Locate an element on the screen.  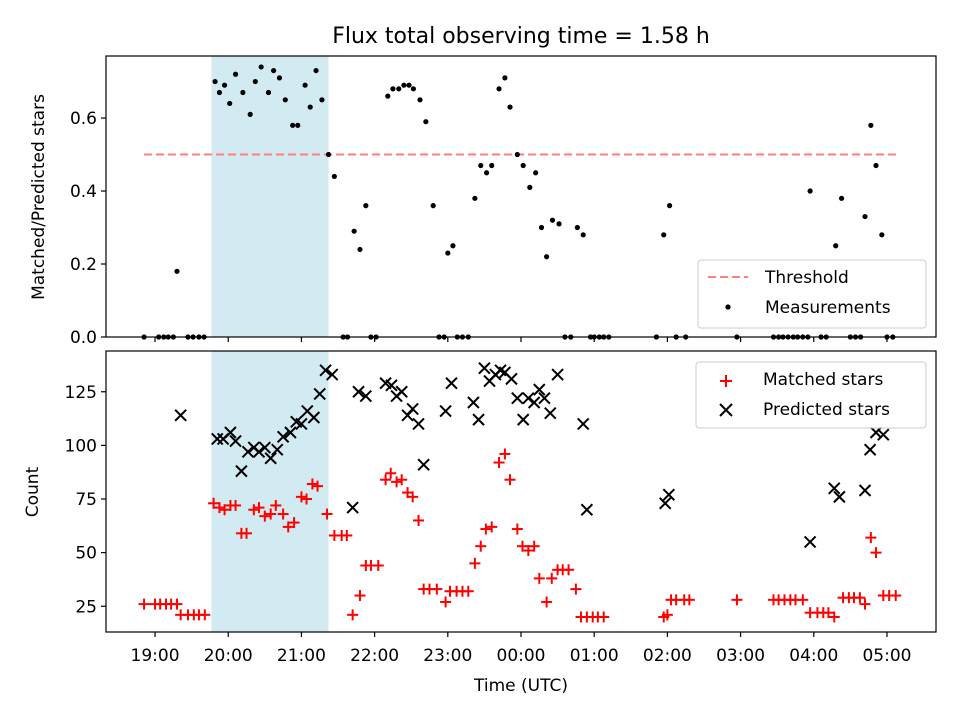
y-tick-label: 0.4 is located at coordinates (83, 192).